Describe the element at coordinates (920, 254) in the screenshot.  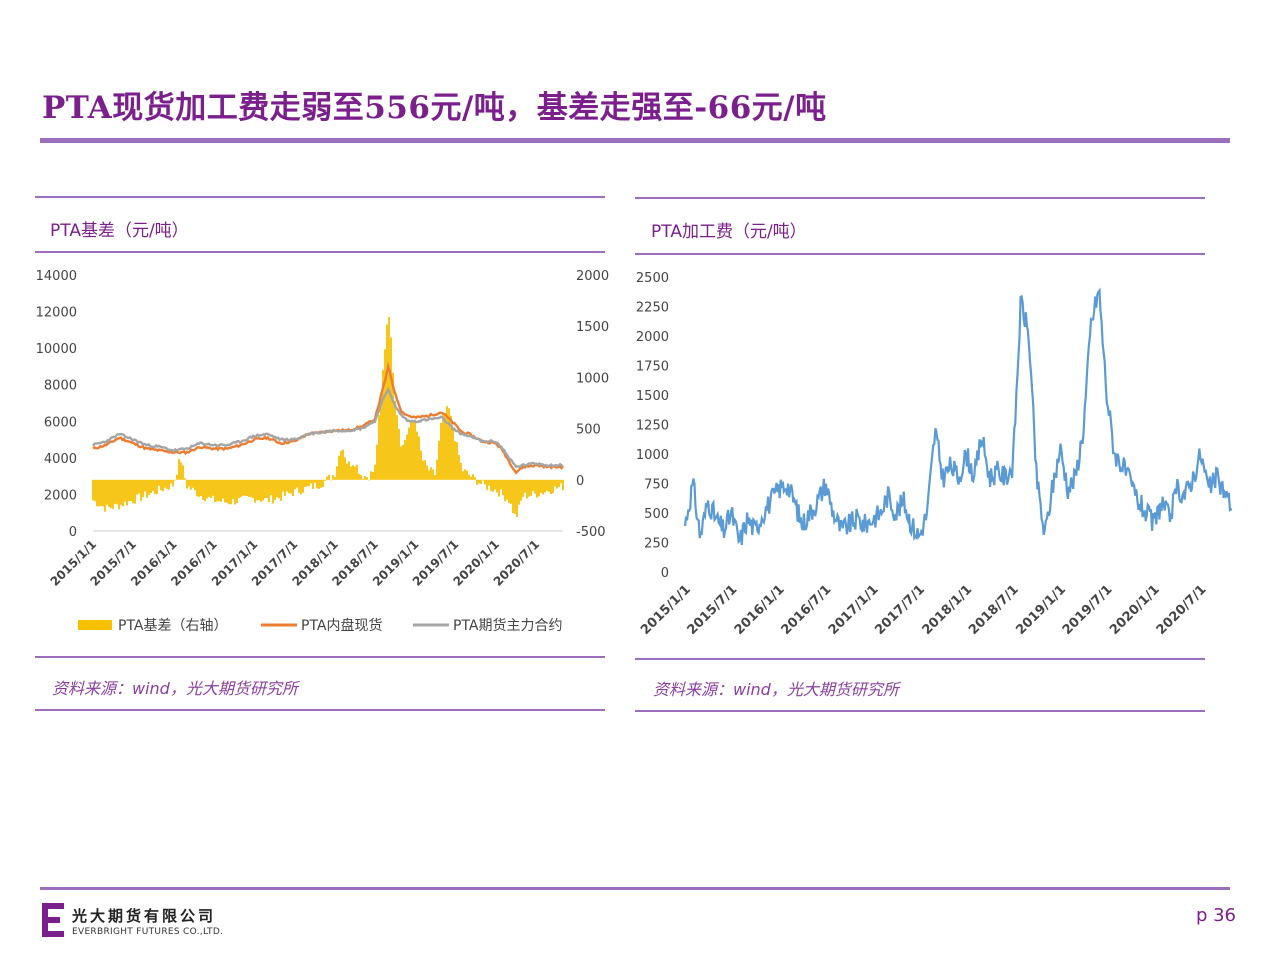
I see `right-panel-title-rule` at that location.